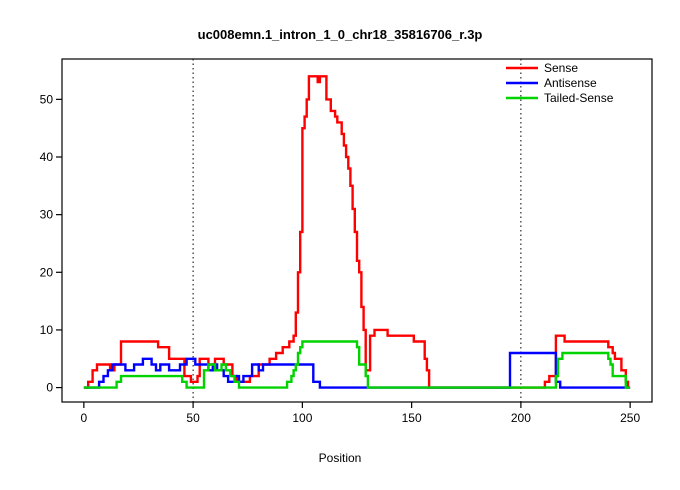 The image size is (680, 490). I want to click on x-tick-label: 200, so click(521, 418).